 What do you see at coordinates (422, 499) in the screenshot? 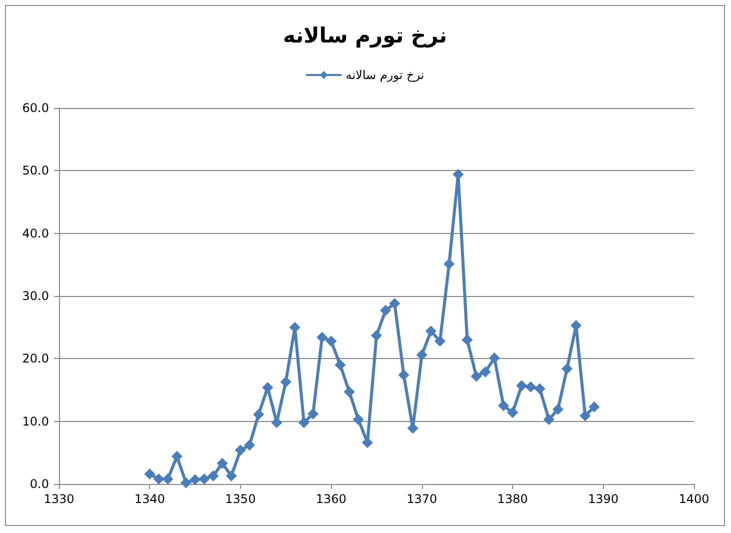
I see `x-tick-label: 1370` at bounding box center [422, 499].